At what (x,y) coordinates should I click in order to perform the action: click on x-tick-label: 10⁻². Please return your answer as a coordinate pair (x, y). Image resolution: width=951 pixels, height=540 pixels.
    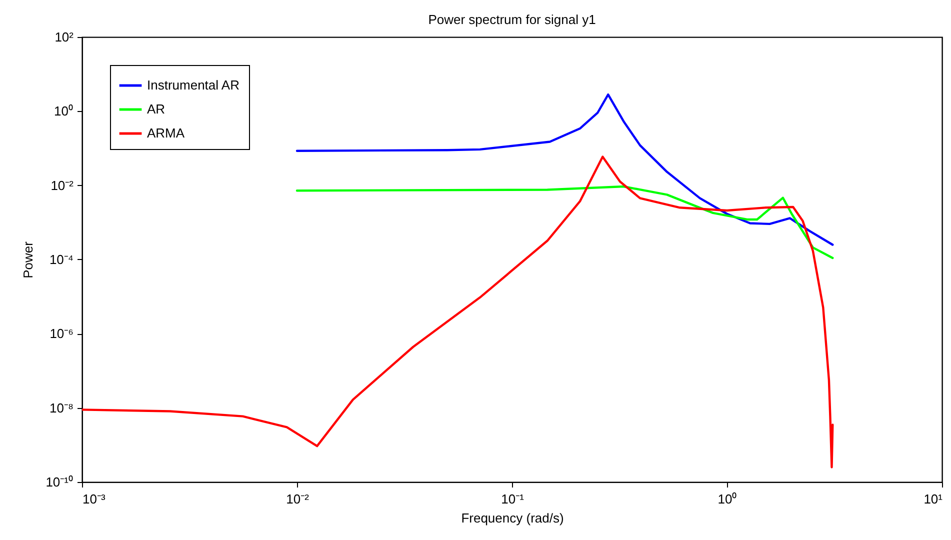
    Looking at the image, I should click on (298, 499).